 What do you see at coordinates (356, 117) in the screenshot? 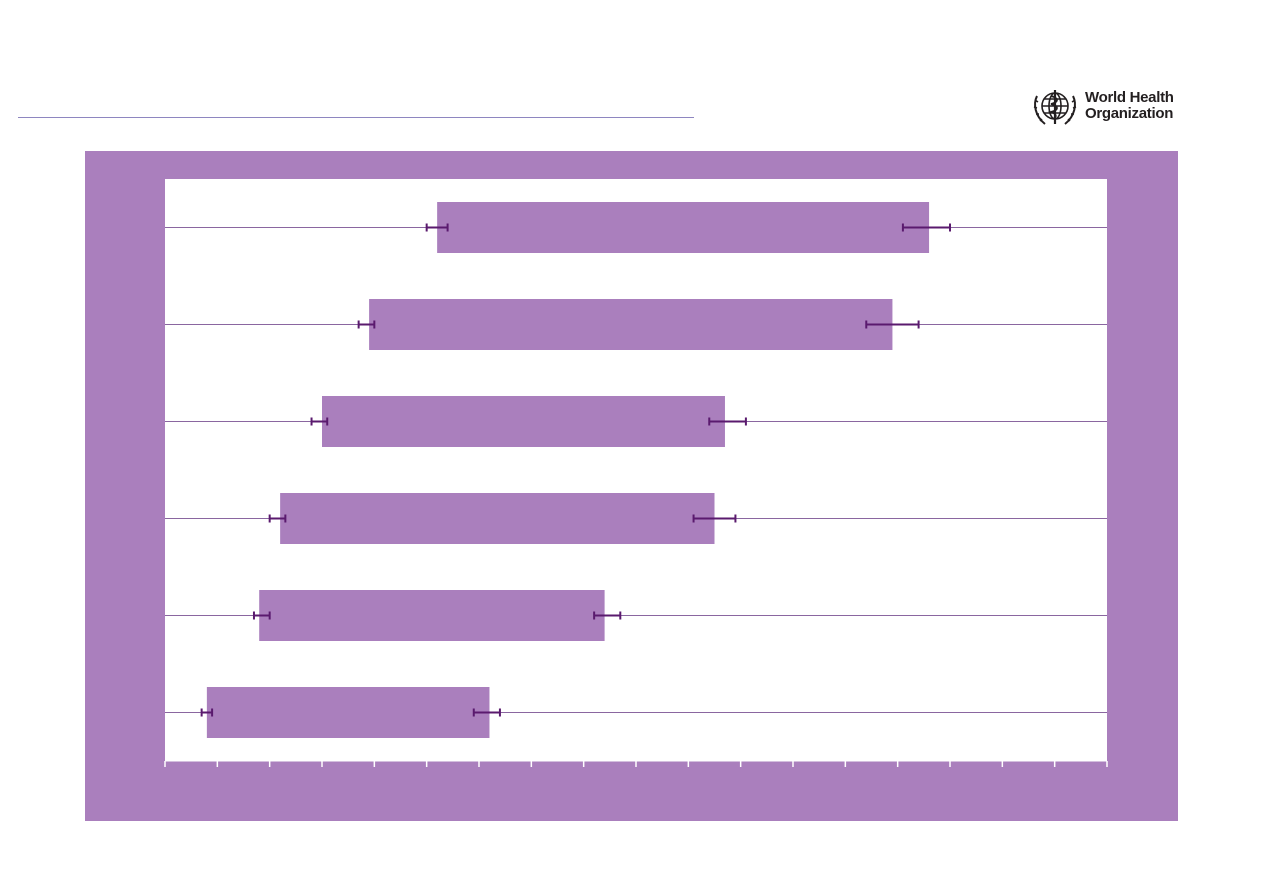
I see `header-rule` at bounding box center [356, 117].